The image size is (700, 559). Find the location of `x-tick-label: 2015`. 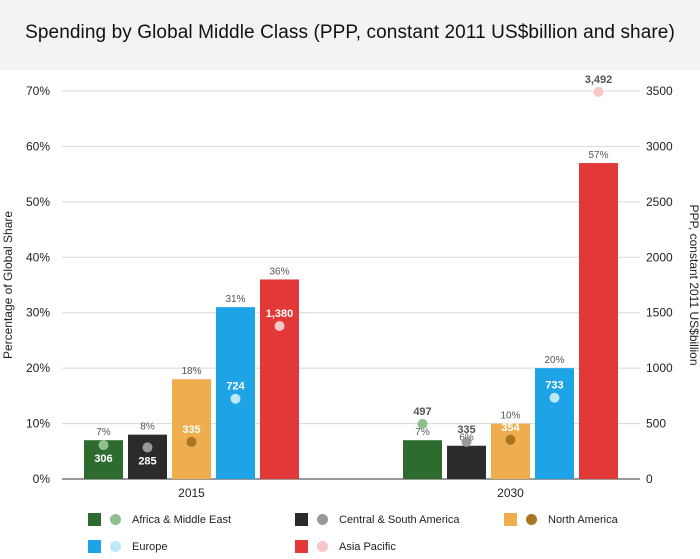

x-tick-label: 2015 is located at coordinates (191, 493).